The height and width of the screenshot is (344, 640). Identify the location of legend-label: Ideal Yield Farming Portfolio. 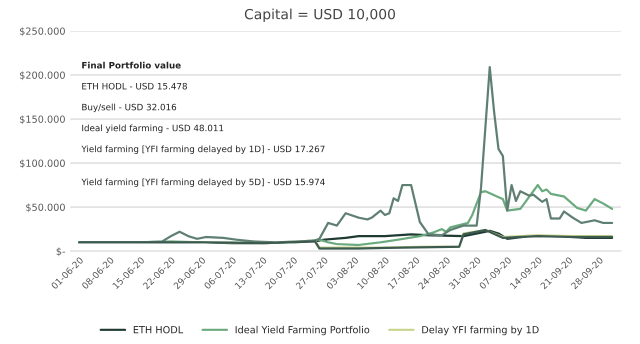
(303, 331).